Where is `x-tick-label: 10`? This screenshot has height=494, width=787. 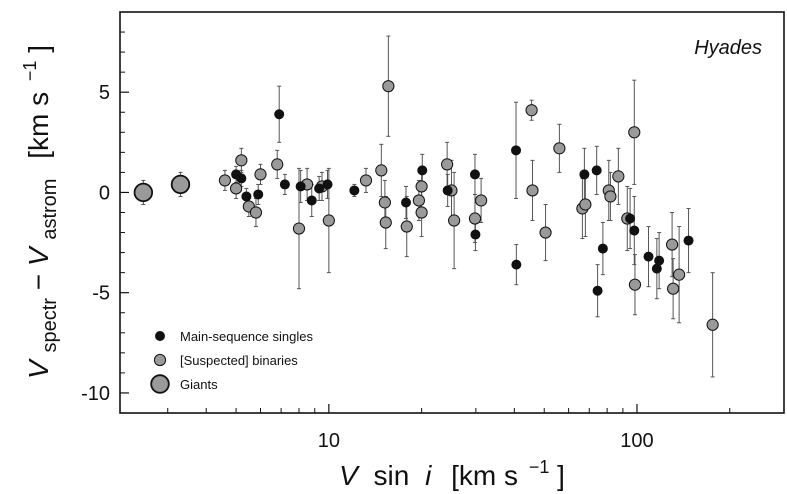
x-tick-label: 10 is located at coordinates (329, 441).